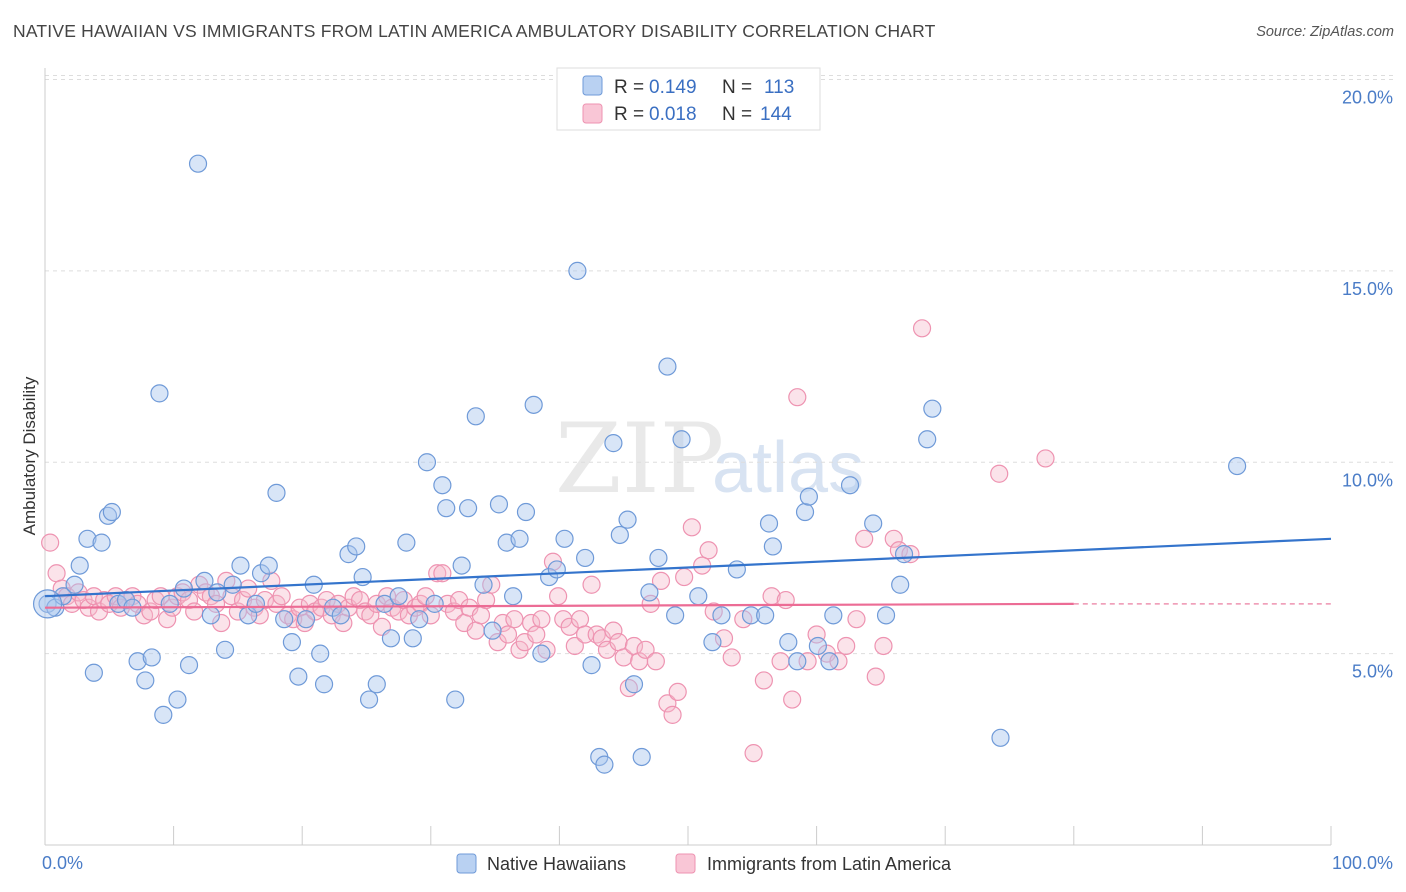 The image size is (1406, 892). I want to click on top-legend-r-label-blue: R =, so click(629, 87).